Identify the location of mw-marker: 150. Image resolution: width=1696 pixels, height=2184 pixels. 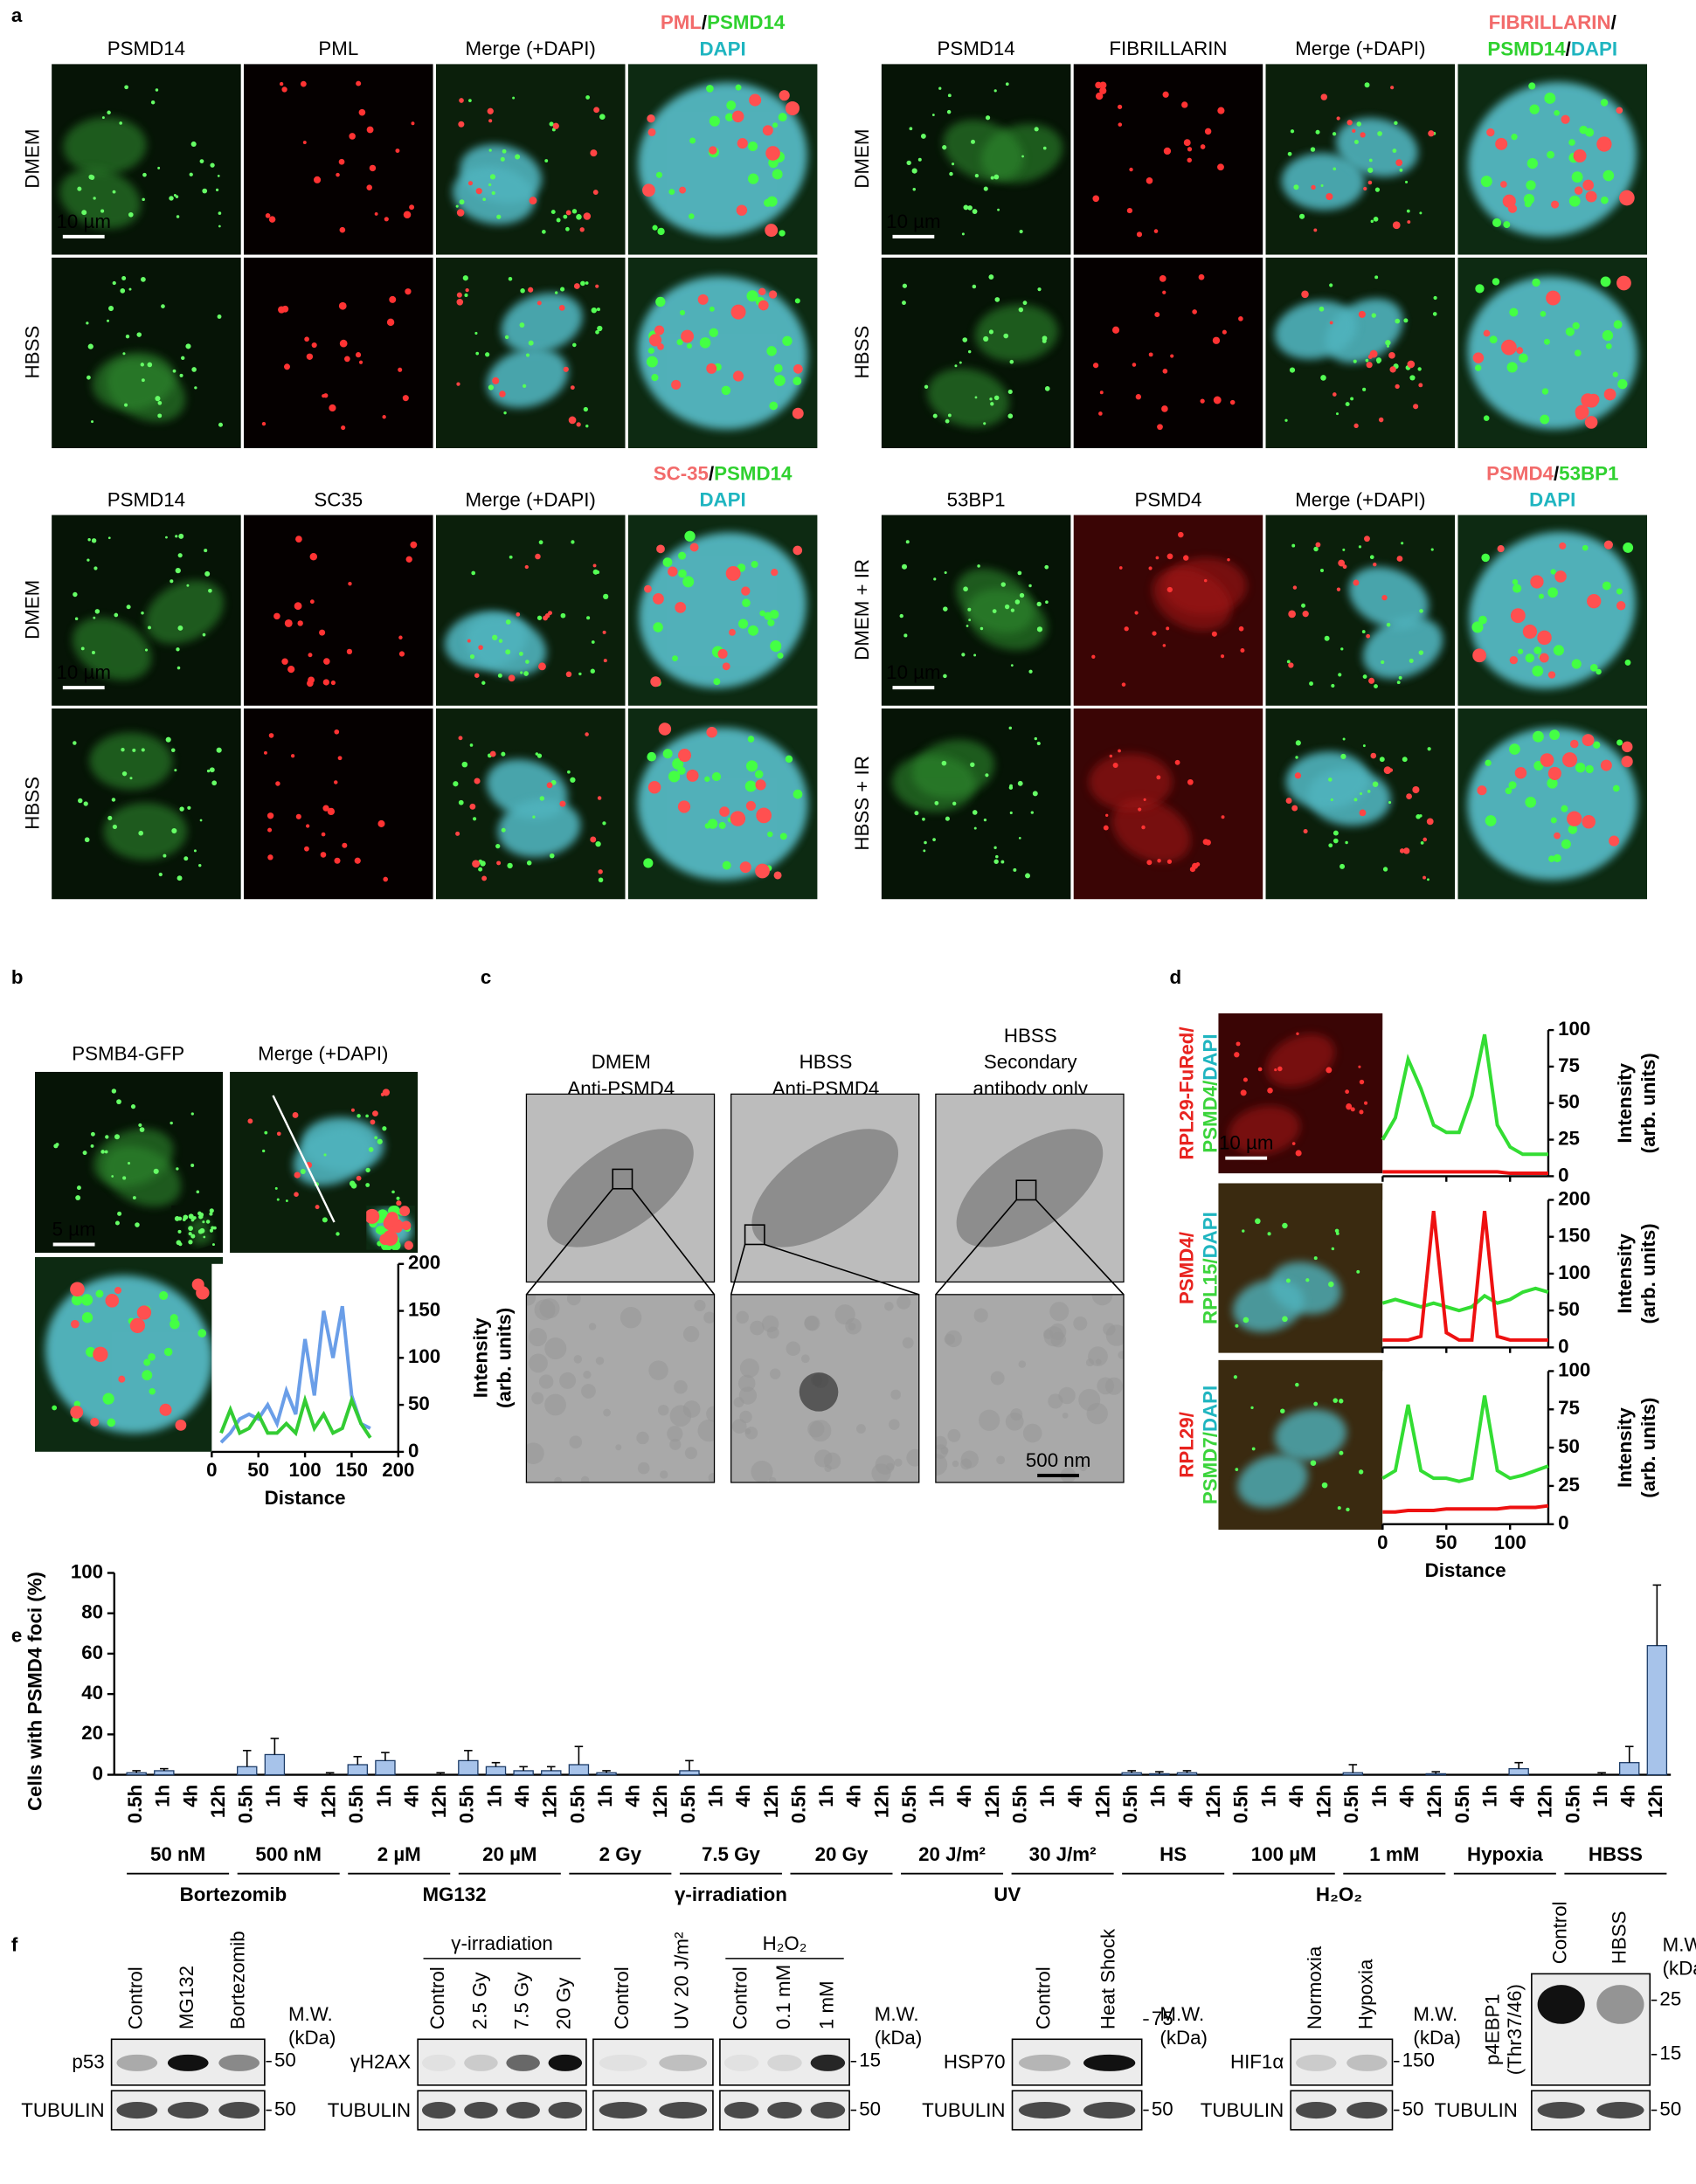
(1418, 2060).